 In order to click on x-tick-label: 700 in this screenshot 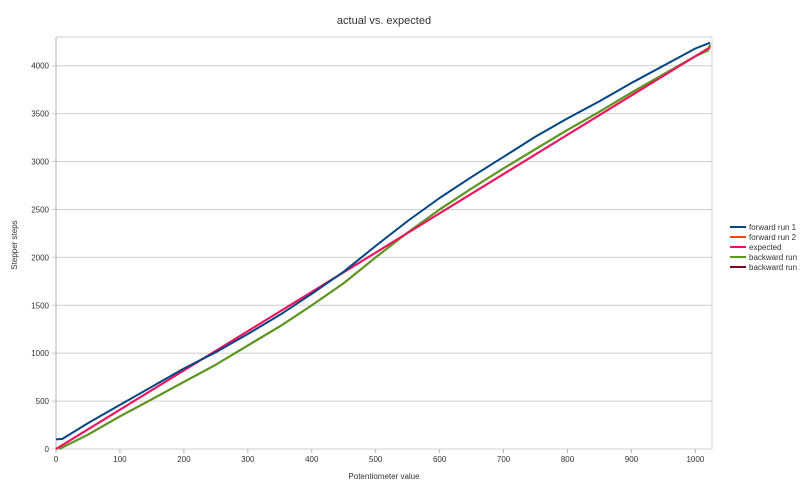, I will do `click(504, 459)`.